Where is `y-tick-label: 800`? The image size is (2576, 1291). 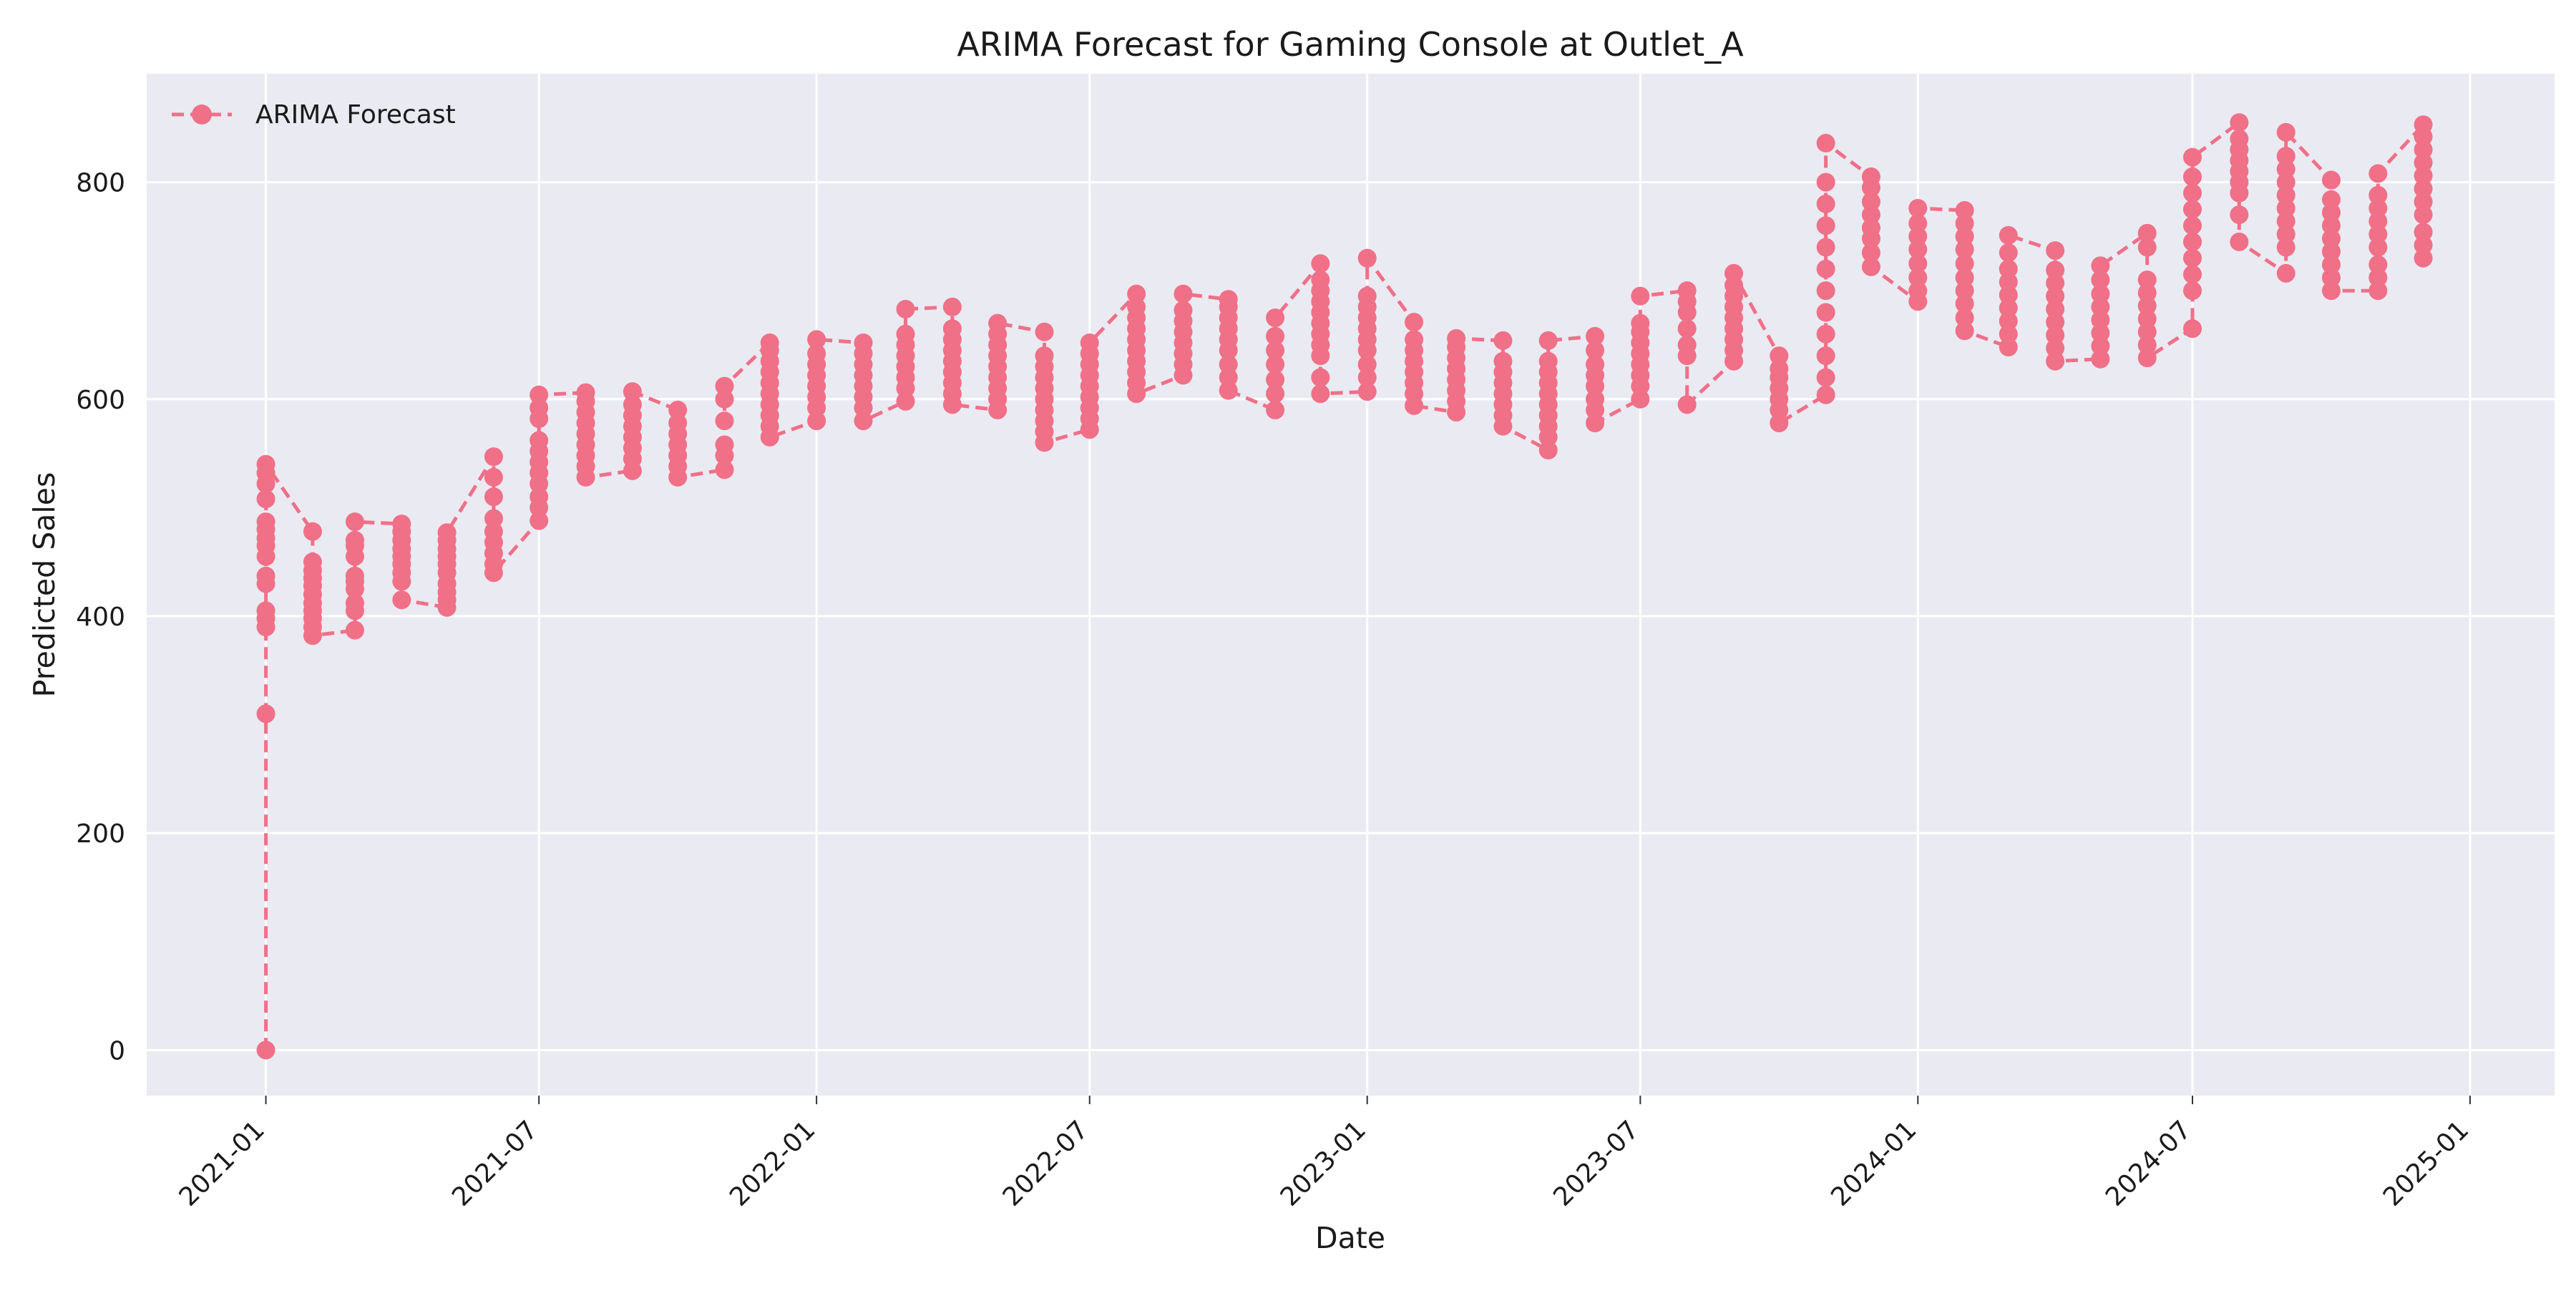
y-tick-label: 800 is located at coordinates (100, 183).